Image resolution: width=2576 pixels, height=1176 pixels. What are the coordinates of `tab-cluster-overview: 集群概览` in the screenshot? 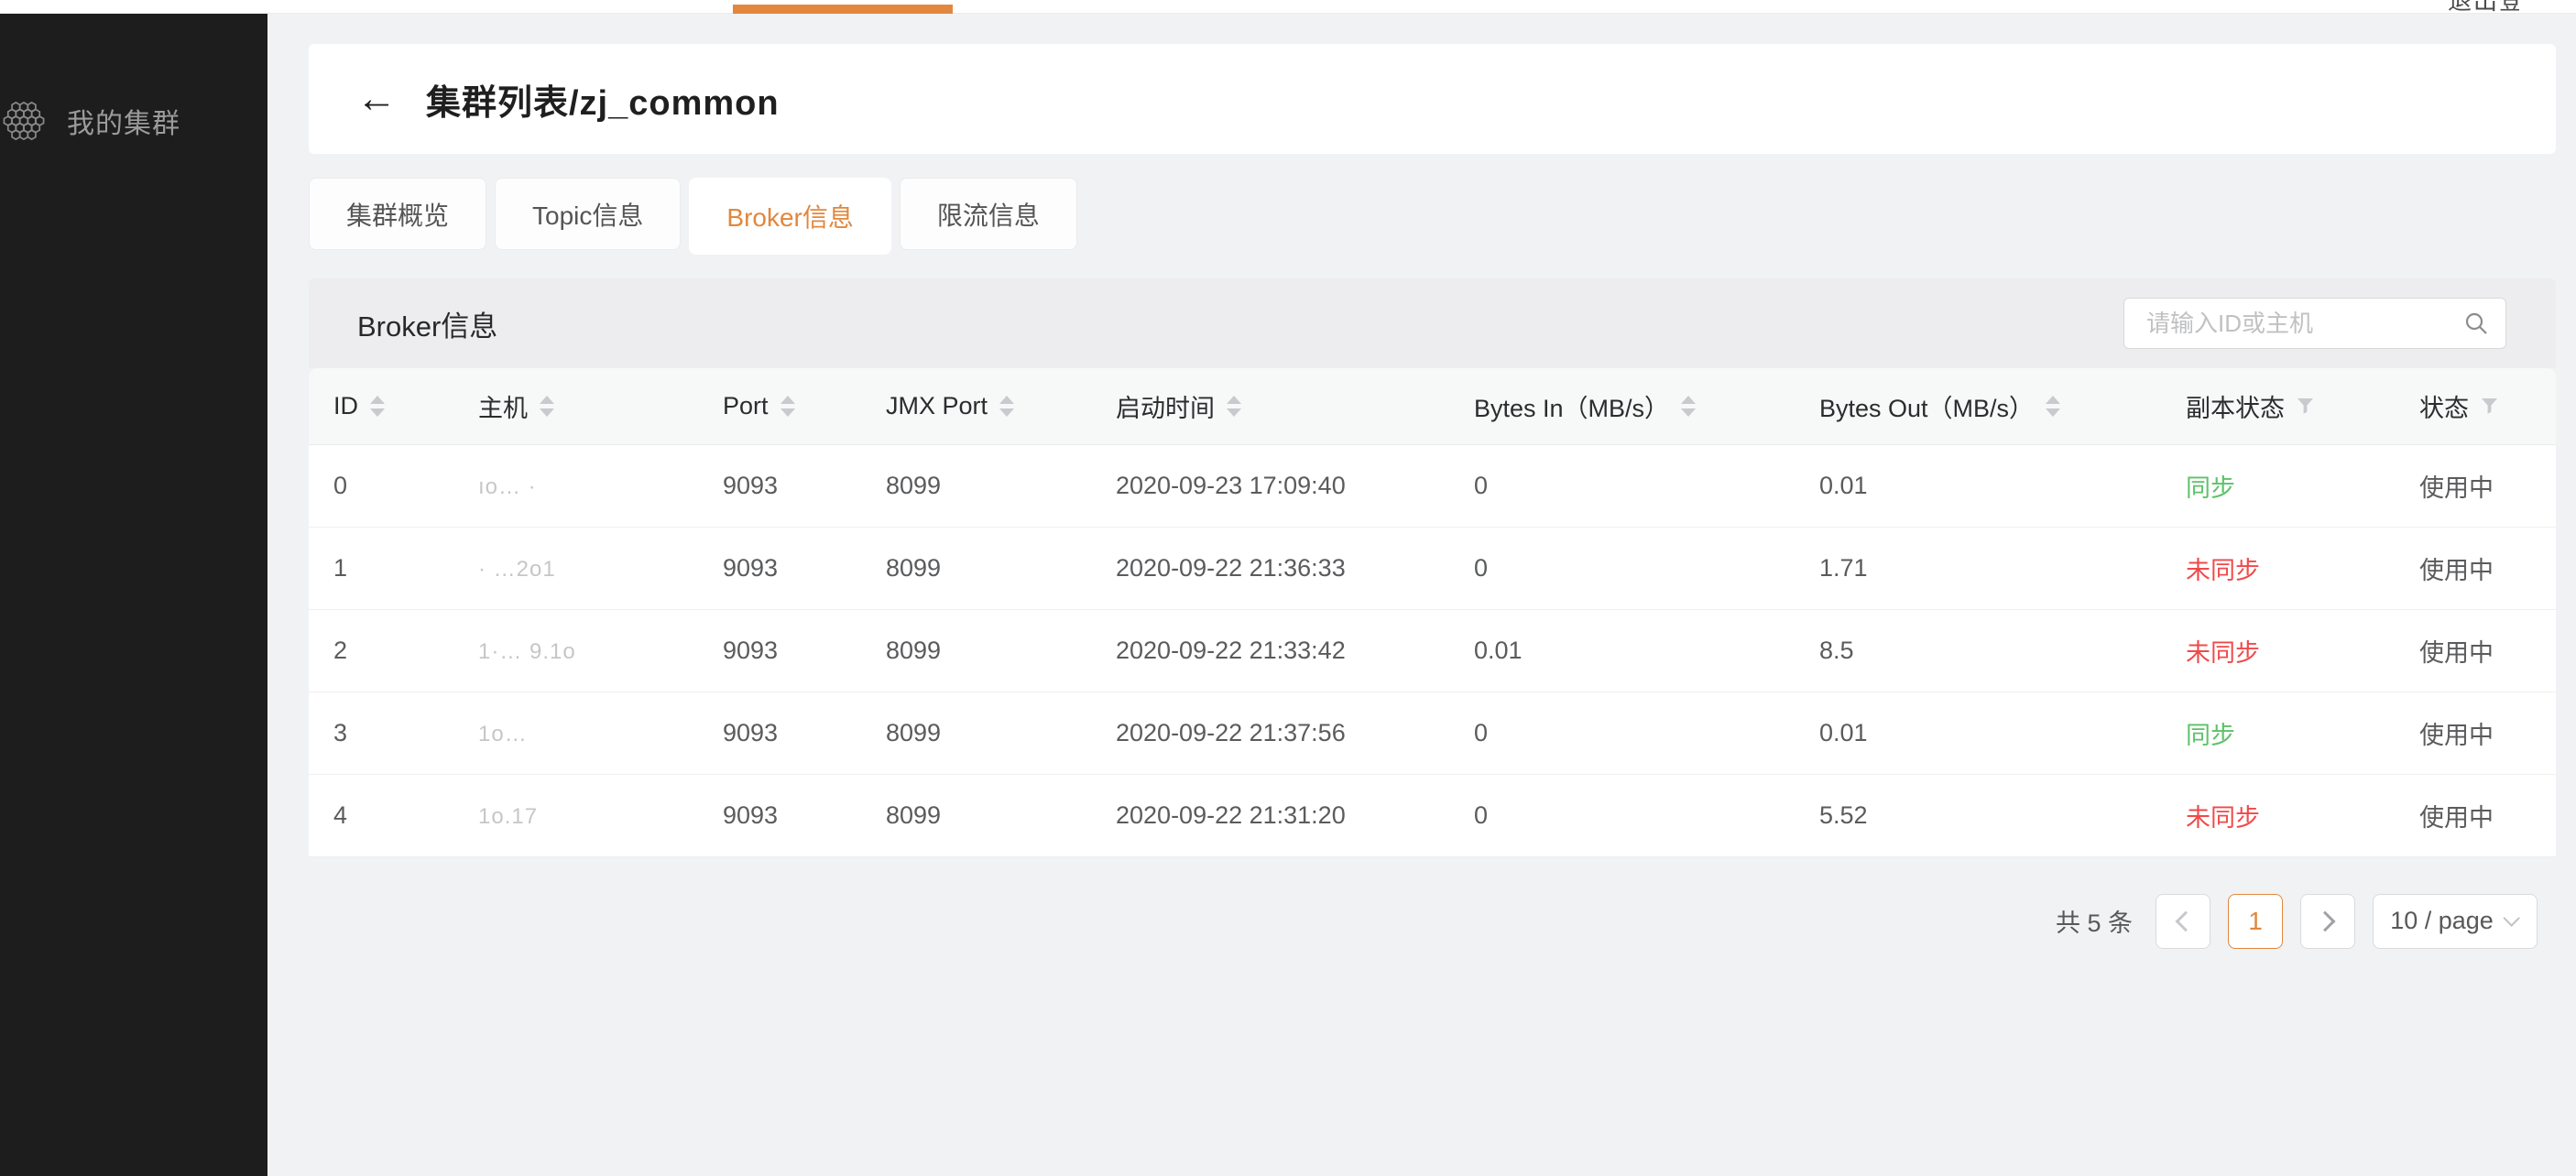 It's located at (398, 214).